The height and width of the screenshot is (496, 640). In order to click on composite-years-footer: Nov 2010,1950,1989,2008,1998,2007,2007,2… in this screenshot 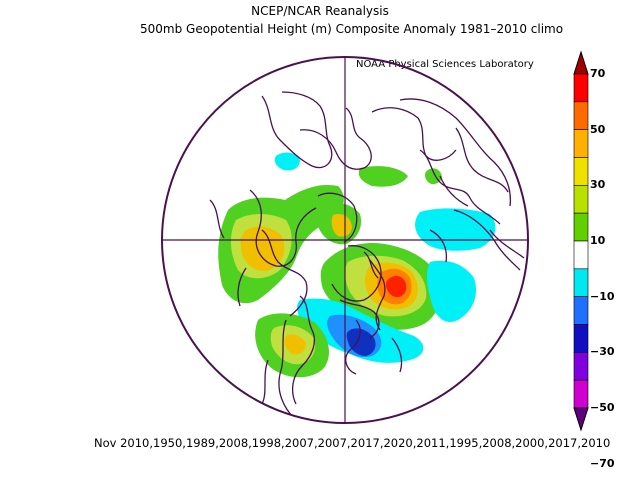, I will do `click(352, 443)`.